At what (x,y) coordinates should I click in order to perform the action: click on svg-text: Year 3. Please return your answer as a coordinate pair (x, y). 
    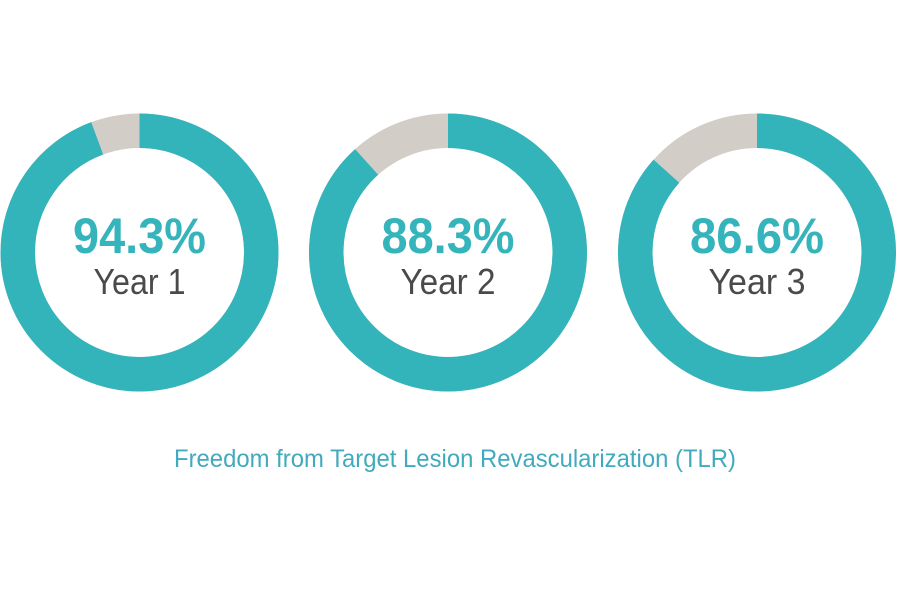
    Looking at the image, I should click on (757, 281).